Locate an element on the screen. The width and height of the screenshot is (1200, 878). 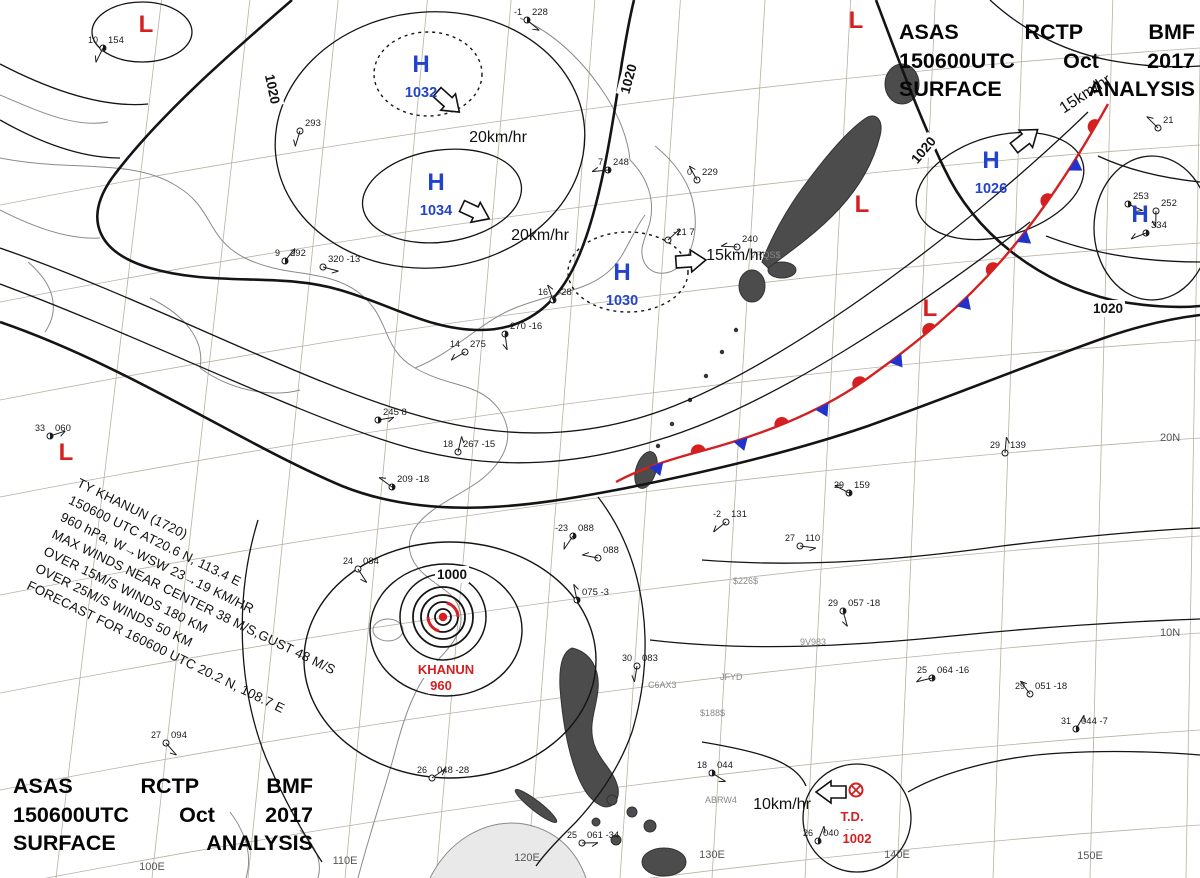
station-temp: -2 is located at coordinates (717, 514).